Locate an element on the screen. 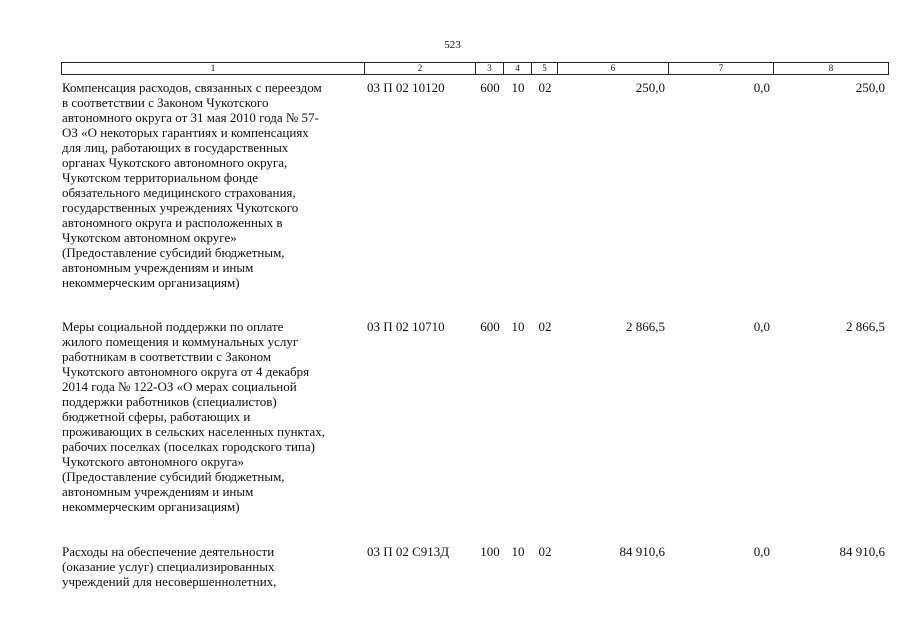  header-cell: 3 is located at coordinates (489, 68).